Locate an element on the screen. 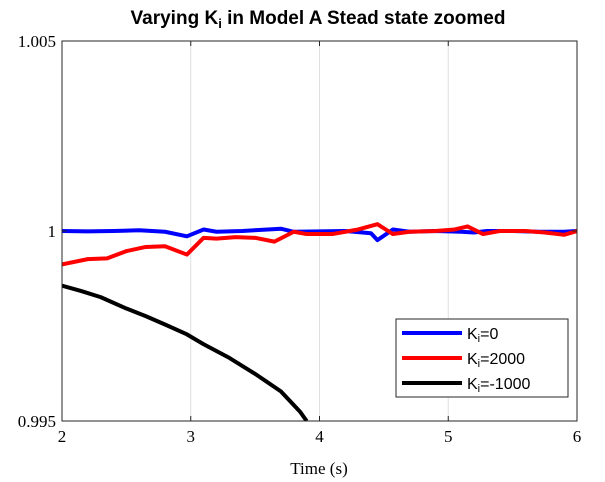 Image resolution: width=605 pixels, height=482 pixels. legend-label: Ki=2000 is located at coordinates (496, 360).